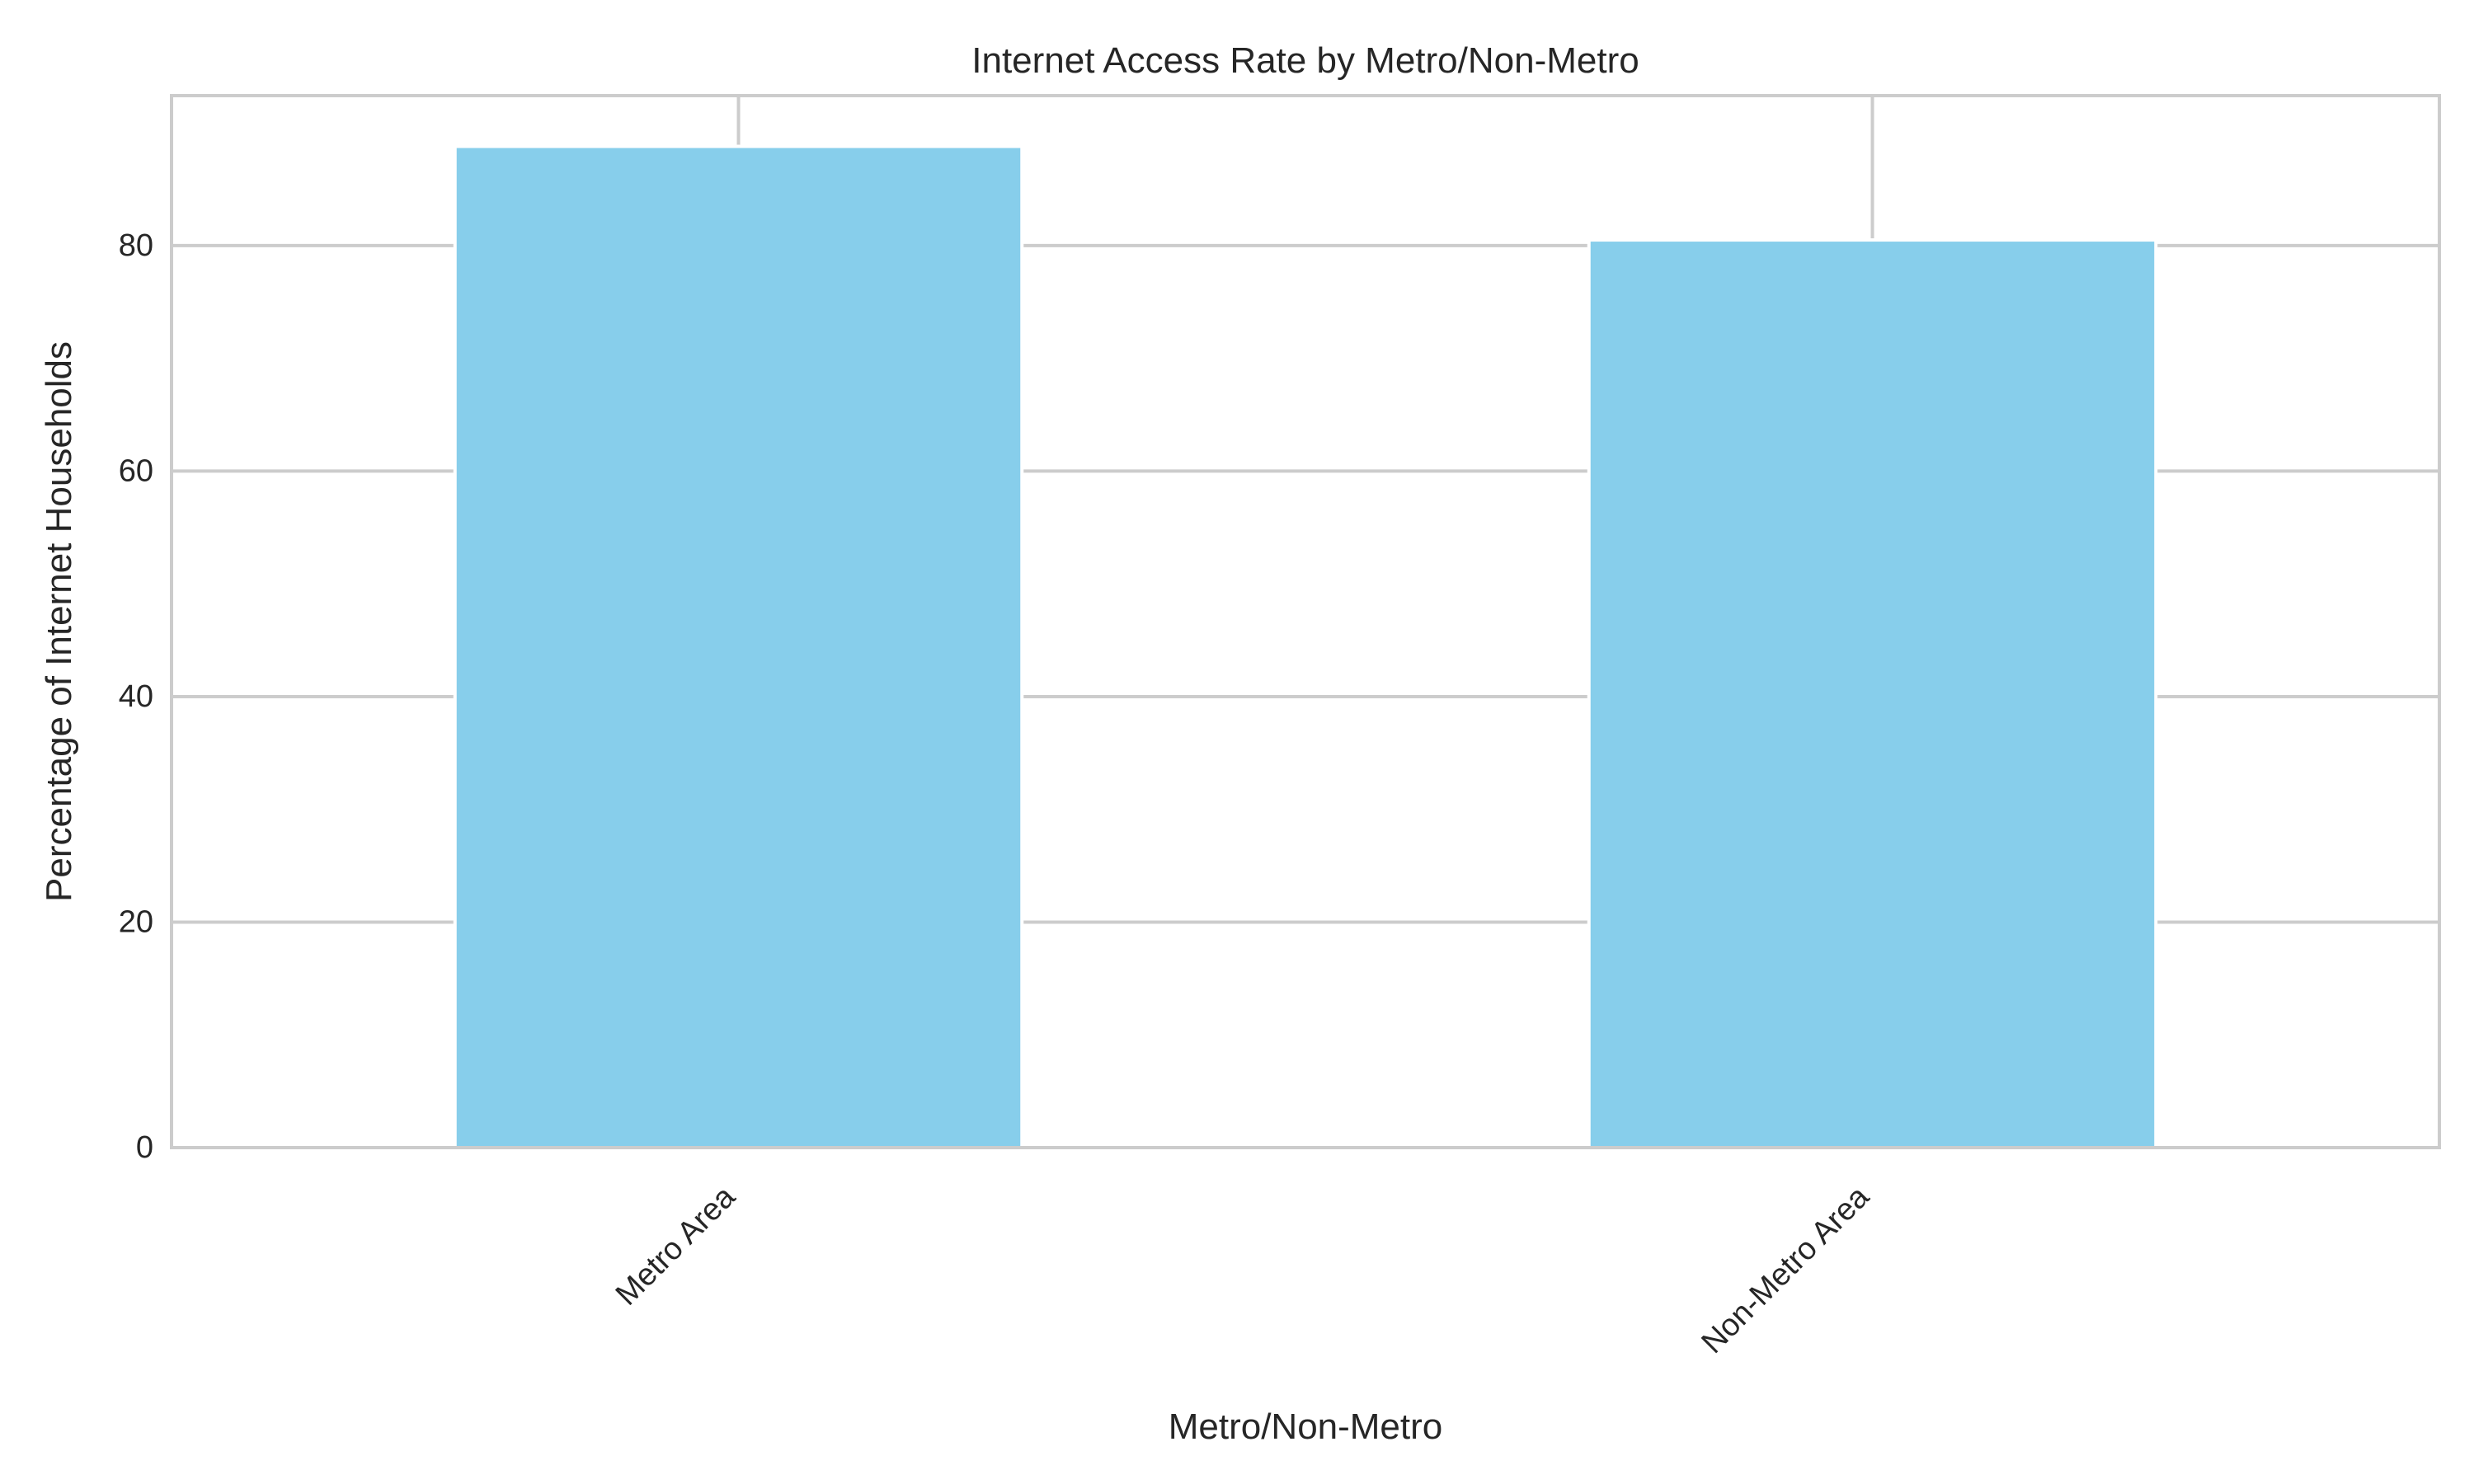 Image resolution: width=2474 pixels, height=1484 pixels. Describe the element at coordinates (136, 470) in the screenshot. I see `y-tick-label-3: 60` at that location.